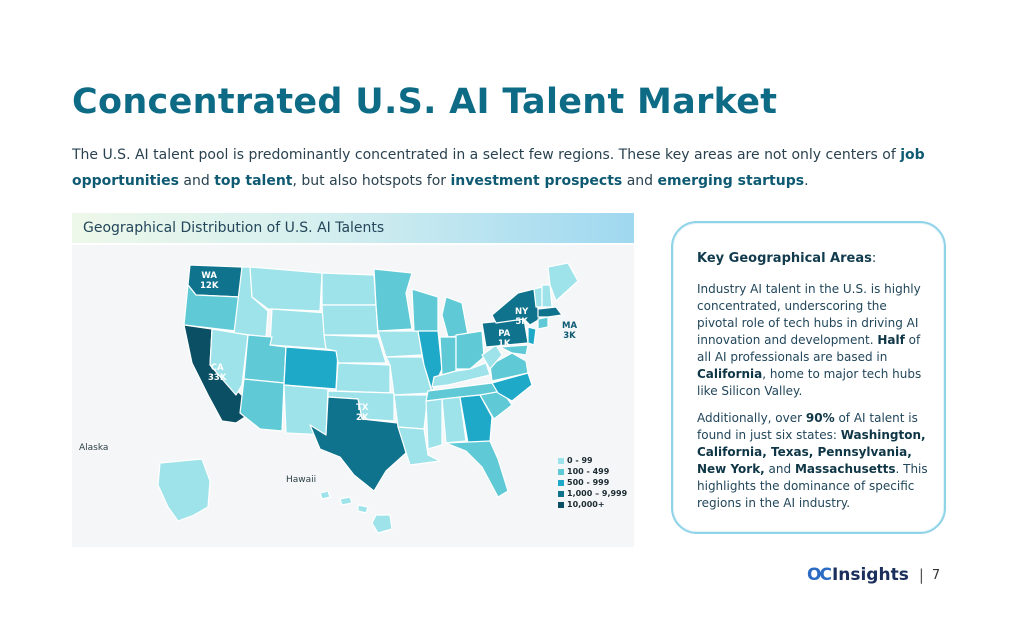  I want to click on state-nd, so click(349, 289).